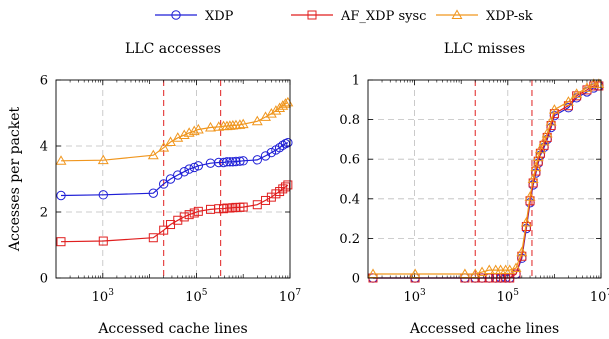 The height and width of the screenshot is (339, 609). I want to click on y-tick-label: 4, so click(44, 147).